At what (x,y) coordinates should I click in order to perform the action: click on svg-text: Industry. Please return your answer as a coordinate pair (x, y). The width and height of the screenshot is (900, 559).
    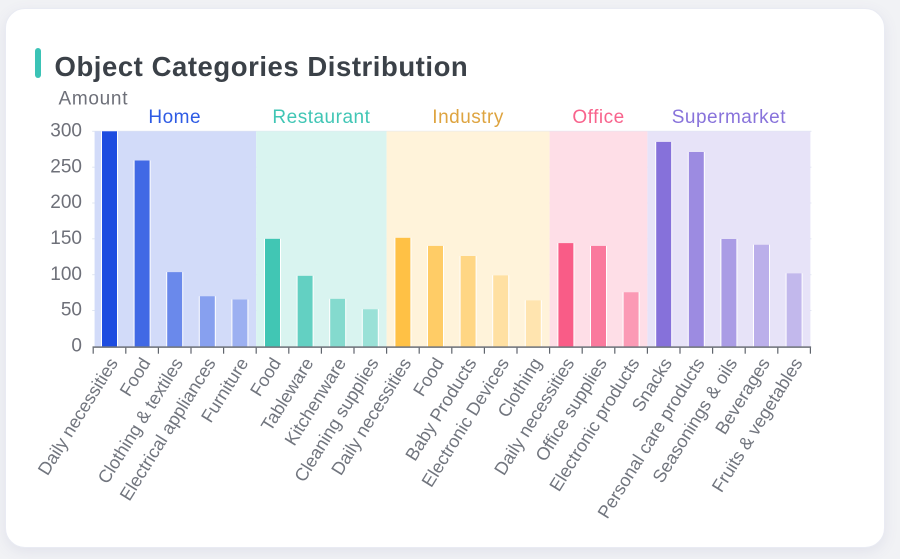
    Looking at the image, I should click on (468, 117).